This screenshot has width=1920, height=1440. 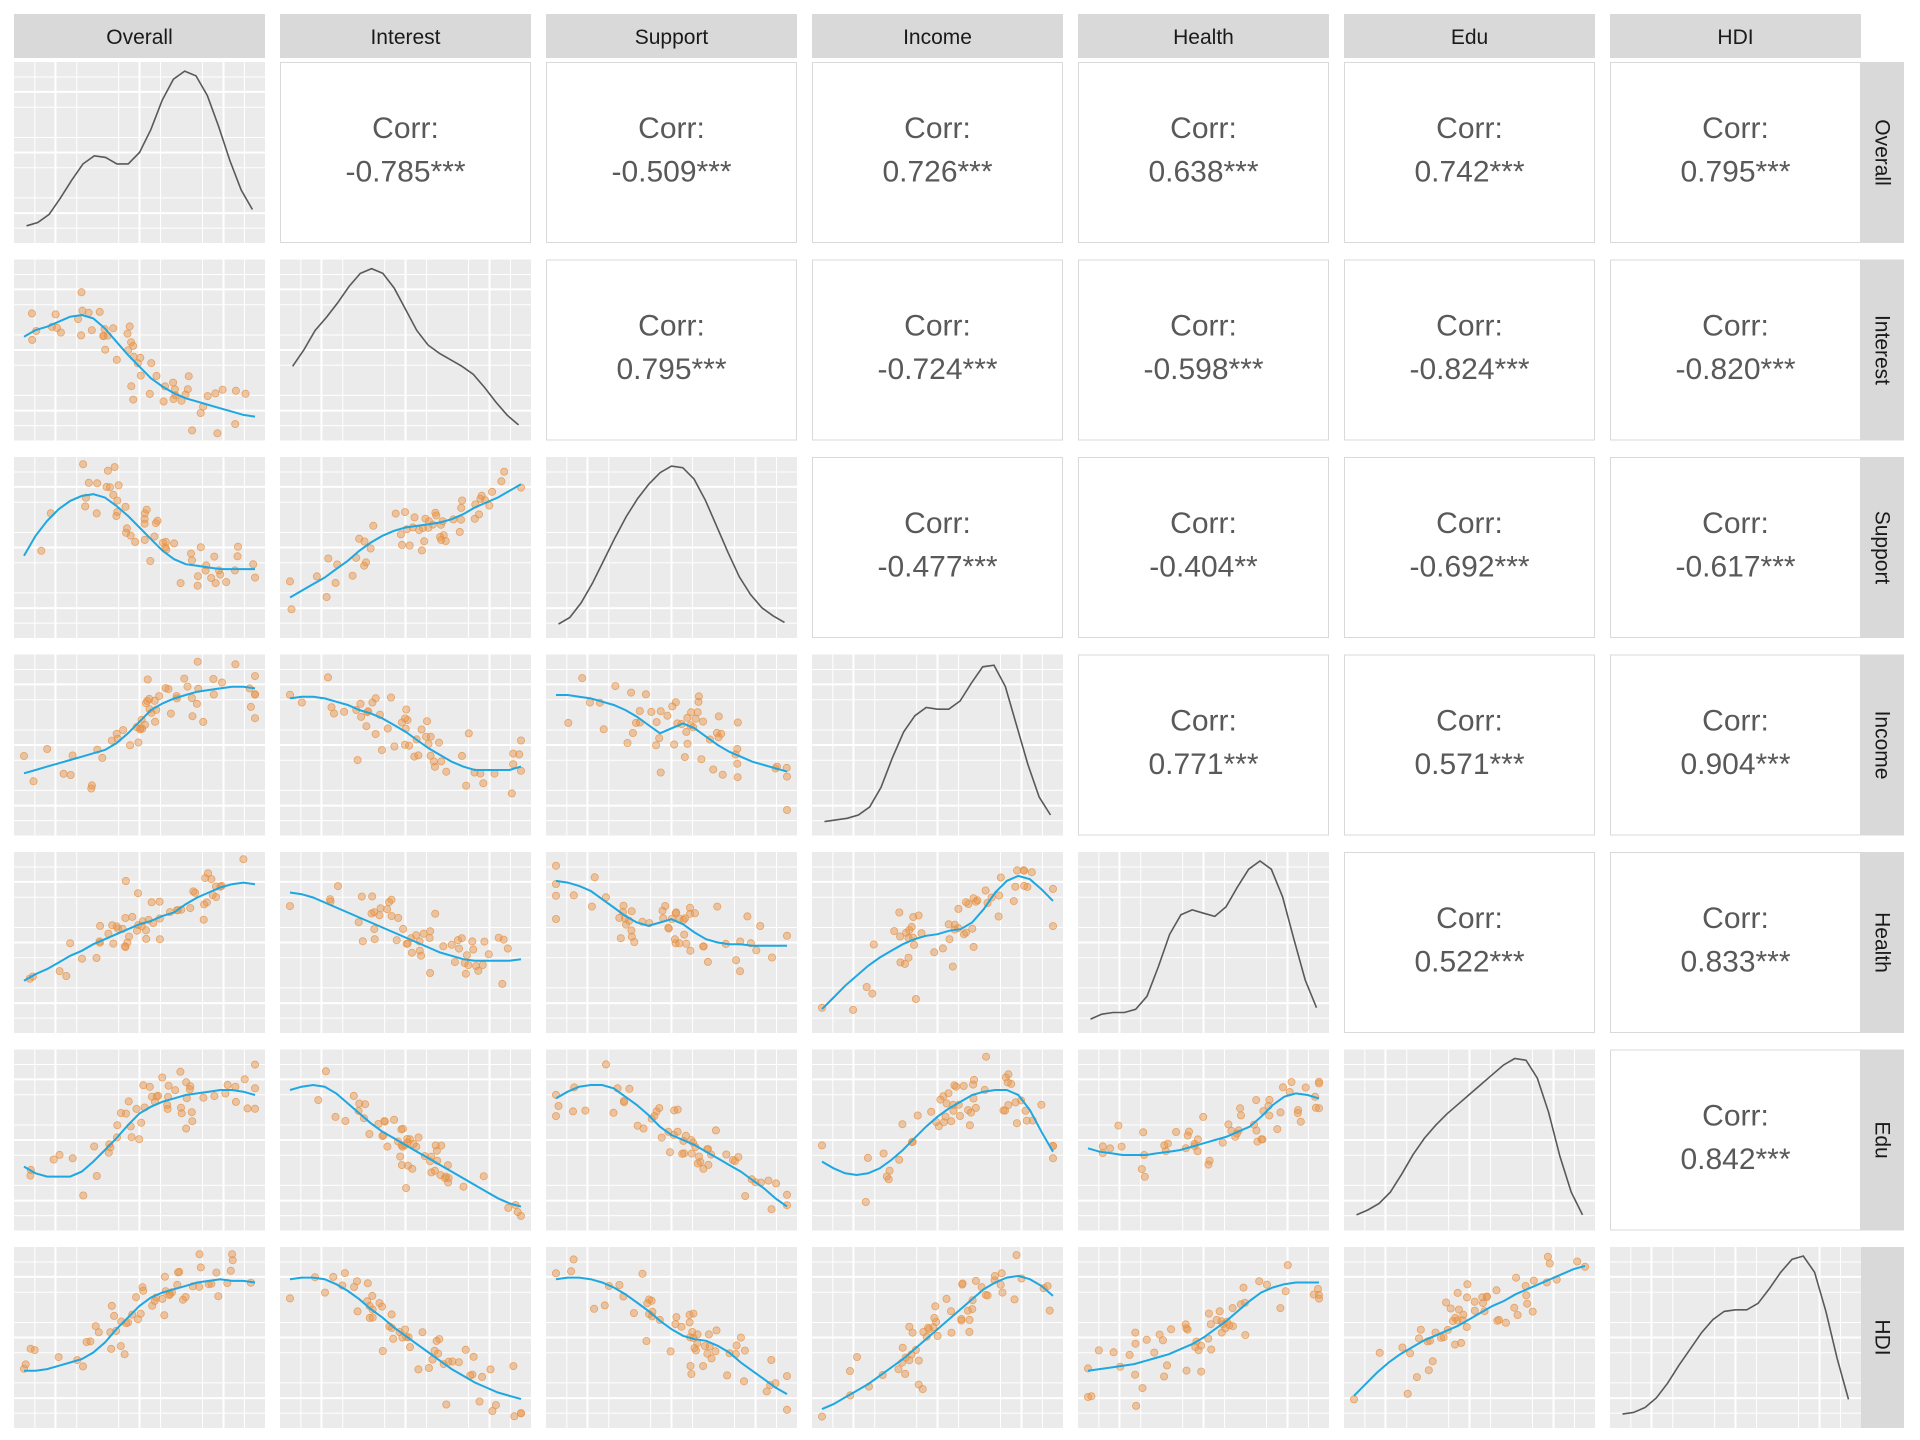 I want to click on panel-overall-support: Corr: -0.509***, so click(x=671, y=152).